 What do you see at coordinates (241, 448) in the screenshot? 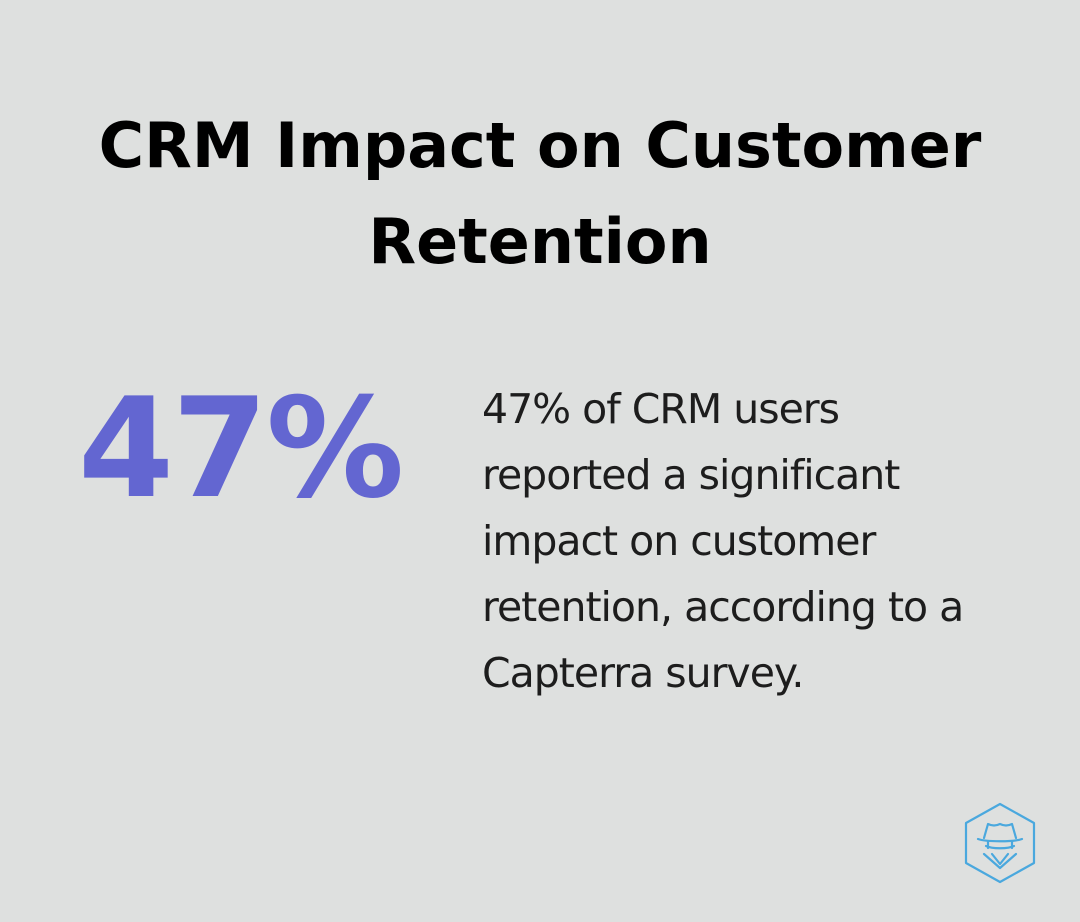
I see `stat-value: 47%` at bounding box center [241, 448].